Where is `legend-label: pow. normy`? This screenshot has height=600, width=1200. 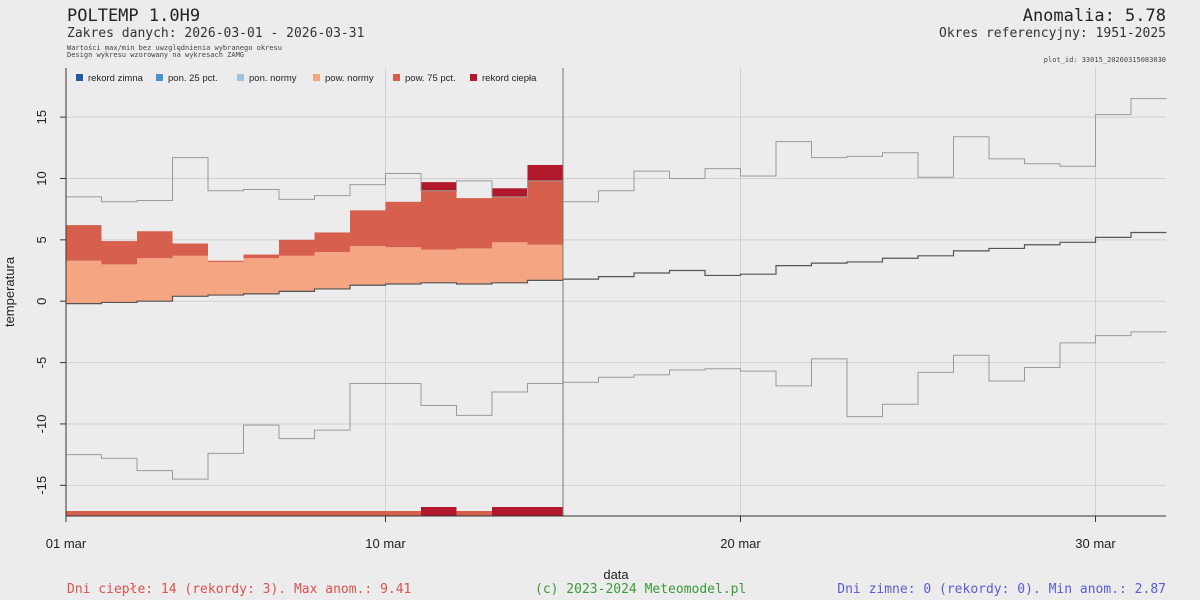
legend-label: pow. normy is located at coordinates (349, 78).